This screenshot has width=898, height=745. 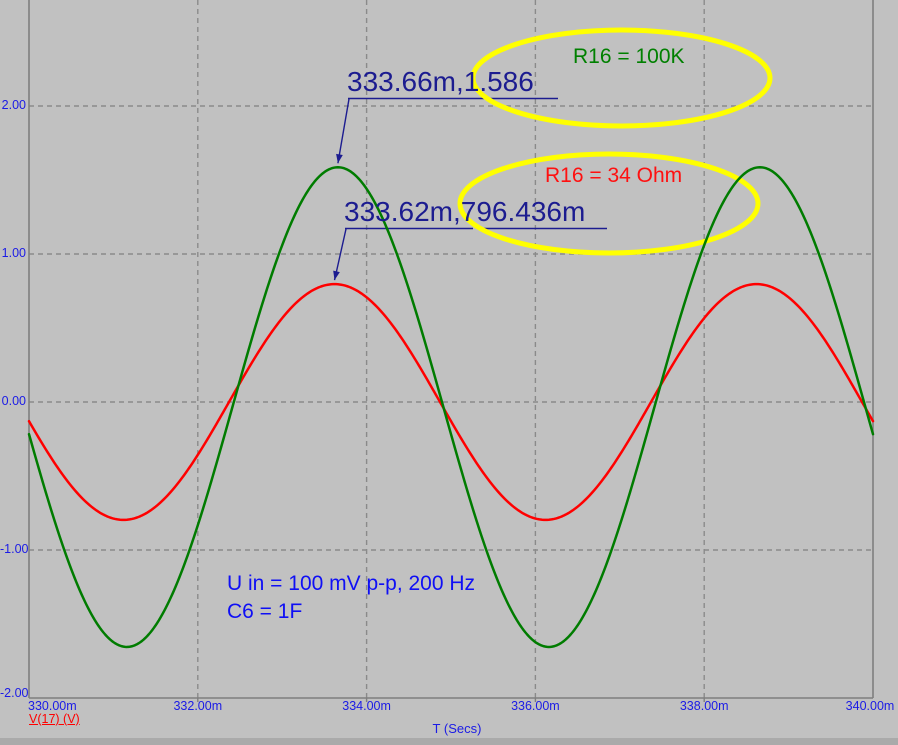 What do you see at coordinates (440, 81) in the screenshot?
I see `cursor-tag-green-peak: 333.66m,1.586` at bounding box center [440, 81].